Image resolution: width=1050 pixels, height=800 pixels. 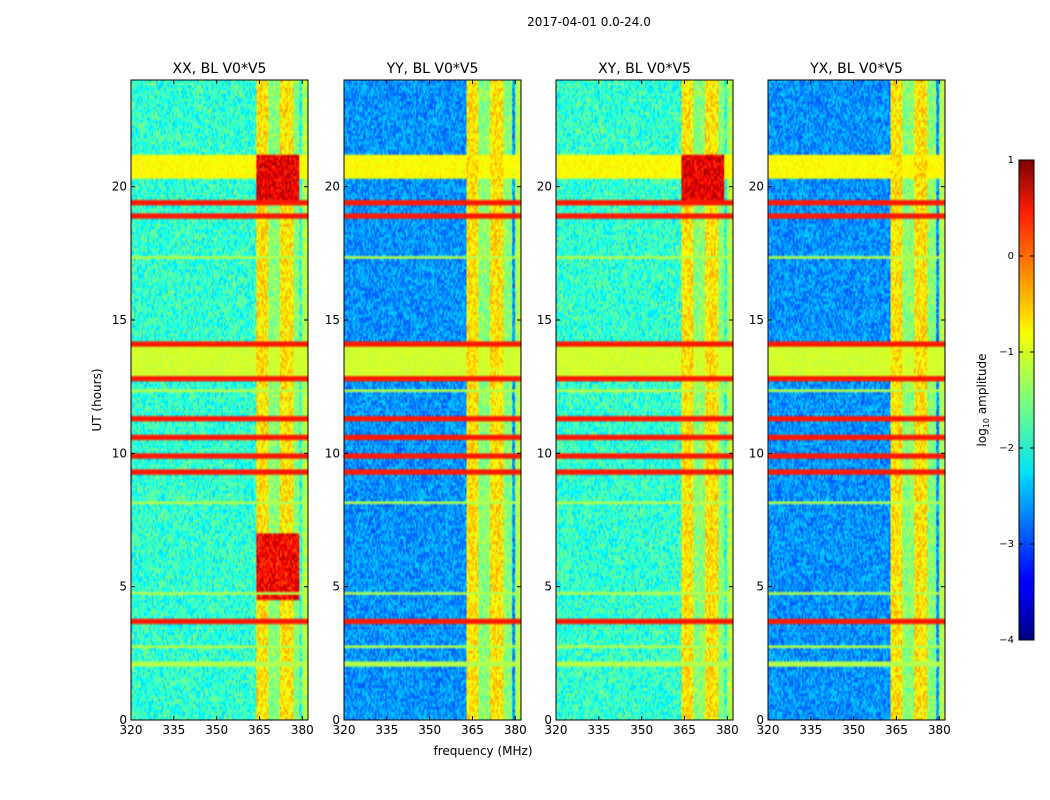 What do you see at coordinates (1011, 256) in the screenshot?
I see `colorbar-tick-label: 0` at bounding box center [1011, 256].